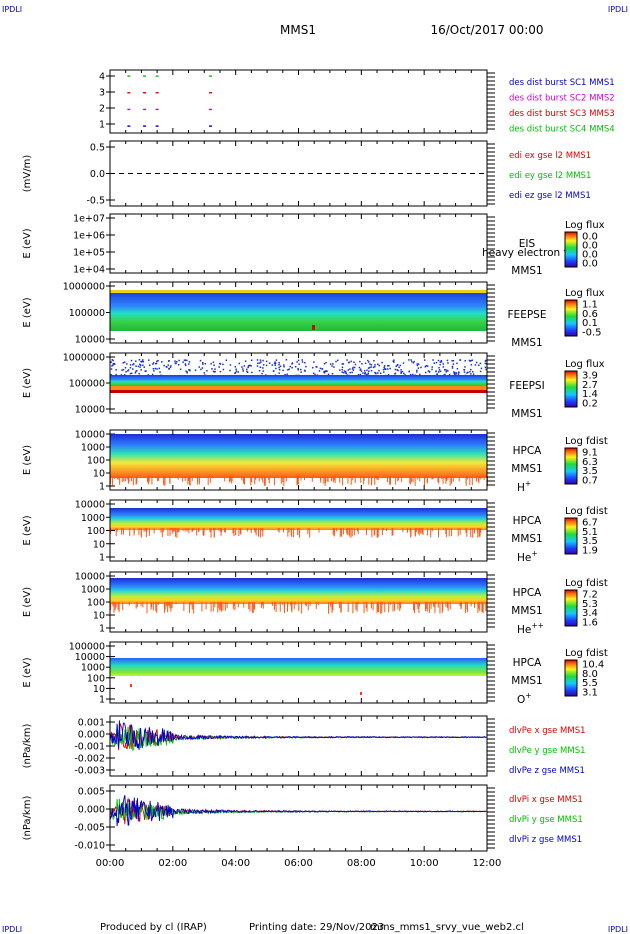  Describe the element at coordinates (528, 695) in the screenshot. I see `species-charge: +` at that location.